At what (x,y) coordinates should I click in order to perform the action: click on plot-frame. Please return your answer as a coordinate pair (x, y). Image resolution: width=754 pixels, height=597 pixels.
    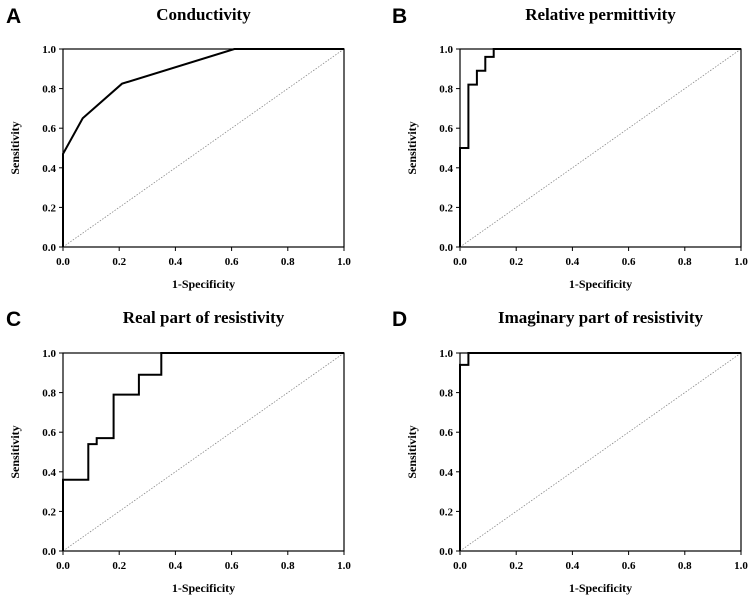
    Looking at the image, I should click on (203, 148).